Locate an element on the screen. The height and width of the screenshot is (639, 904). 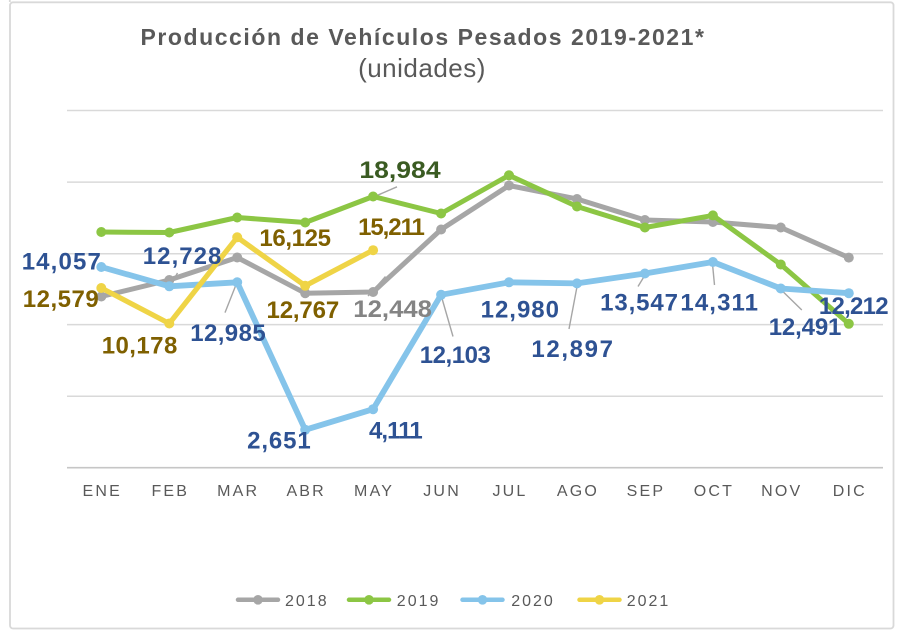
svg-text: 14,311 is located at coordinates (719, 302).